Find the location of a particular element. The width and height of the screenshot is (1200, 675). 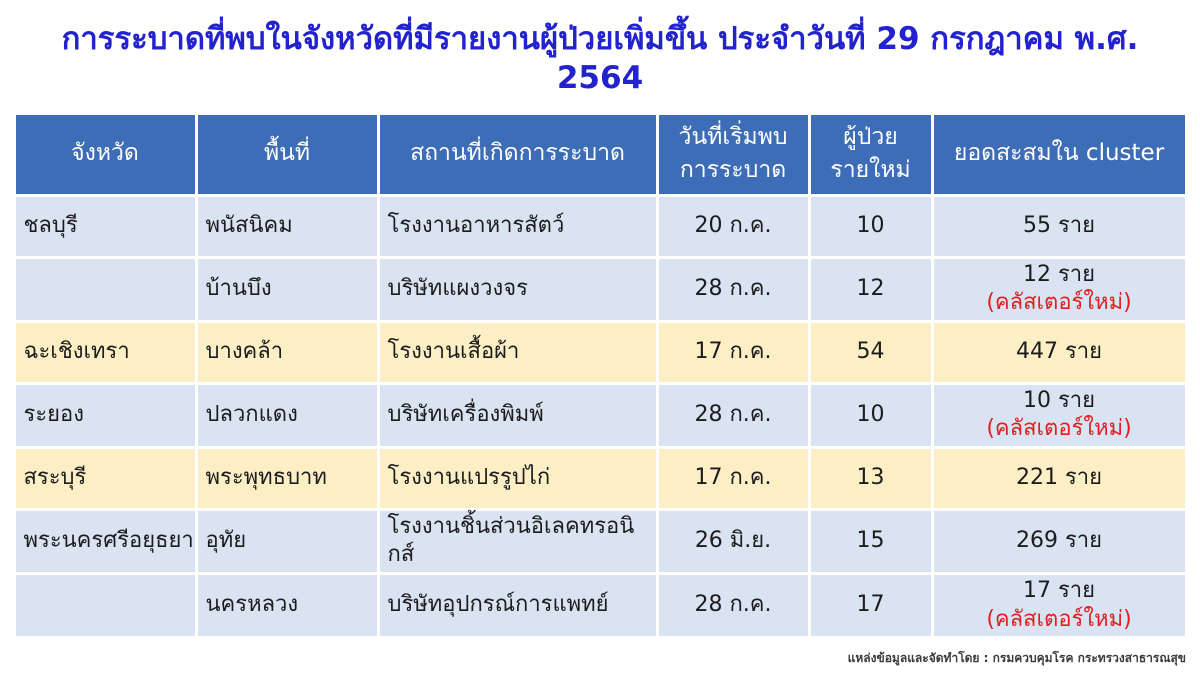

cell-area: พนัสนิคม is located at coordinates (287, 226).